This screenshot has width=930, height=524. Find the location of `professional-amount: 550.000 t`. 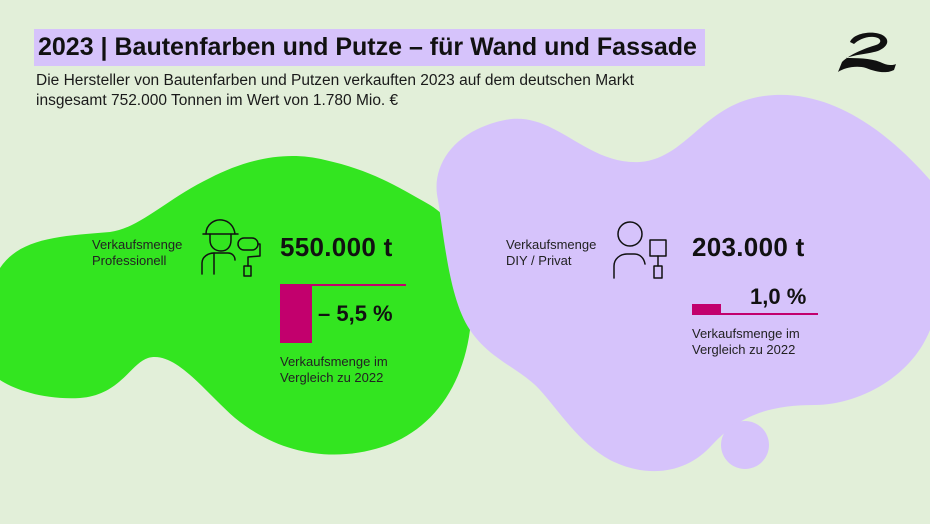

professional-amount: 550.000 t is located at coordinates (336, 247).